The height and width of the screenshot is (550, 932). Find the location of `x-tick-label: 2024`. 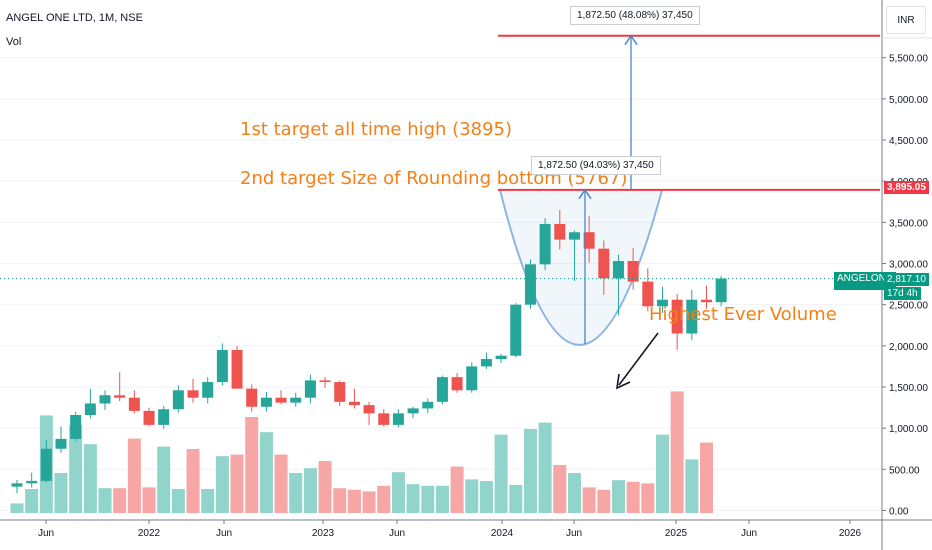

x-tick-label: 2024 is located at coordinates (502, 533).